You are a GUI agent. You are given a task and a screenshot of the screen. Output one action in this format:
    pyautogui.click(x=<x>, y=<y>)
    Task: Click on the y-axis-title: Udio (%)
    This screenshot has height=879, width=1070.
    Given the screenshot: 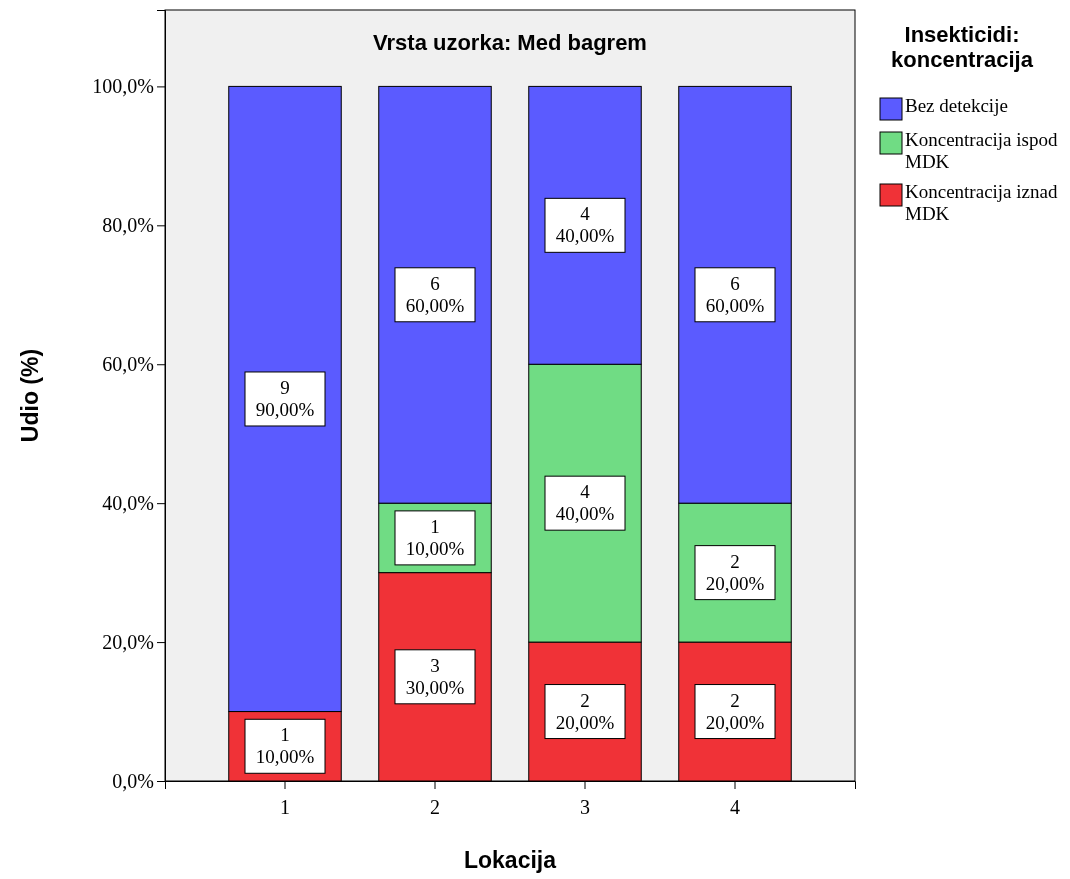 What is the action you would take?
    pyautogui.click(x=30, y=395)
    